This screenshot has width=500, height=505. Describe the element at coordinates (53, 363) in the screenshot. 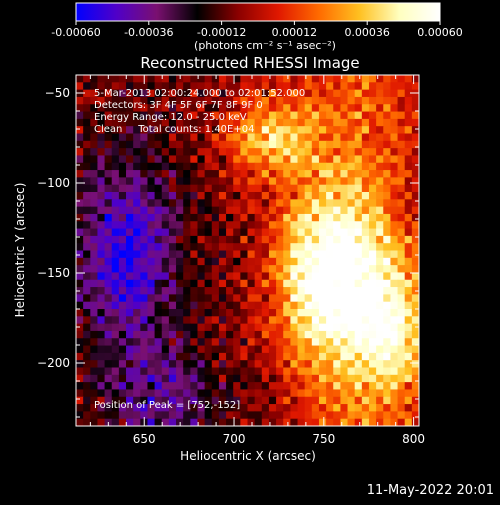

I see `y-tick-label-neg200: −200` at that location.